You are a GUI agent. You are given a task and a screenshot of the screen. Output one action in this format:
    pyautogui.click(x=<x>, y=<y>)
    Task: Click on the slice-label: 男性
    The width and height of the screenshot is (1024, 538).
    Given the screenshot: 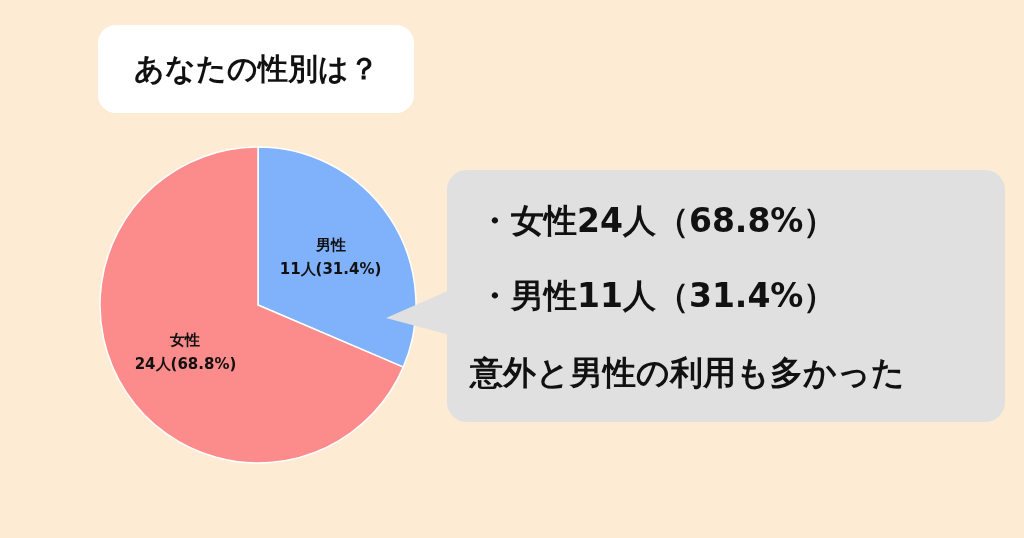 What is the action you would take?
    pyautogui.click(x=330, y=244)
    